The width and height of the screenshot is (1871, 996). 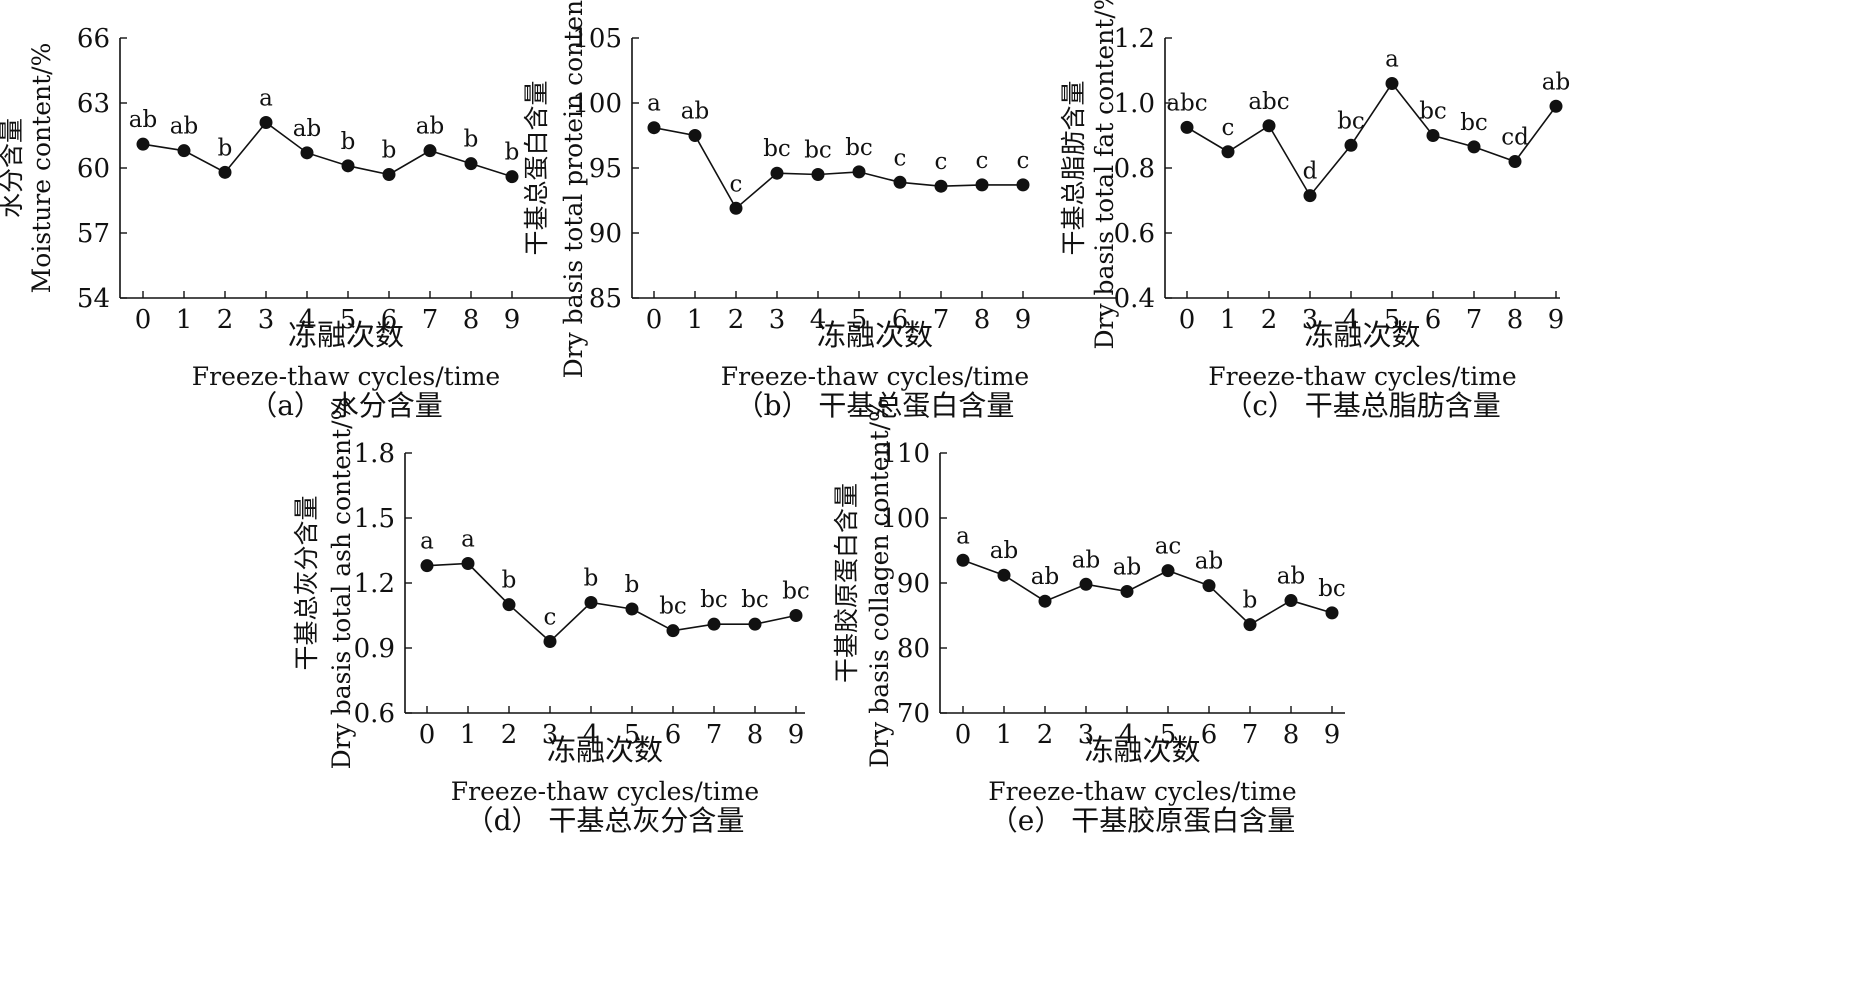 What do you see at coordinates (1168, 547) in the screenshot?
I see `significance-label: ac` at bounding box center [1168, 547].